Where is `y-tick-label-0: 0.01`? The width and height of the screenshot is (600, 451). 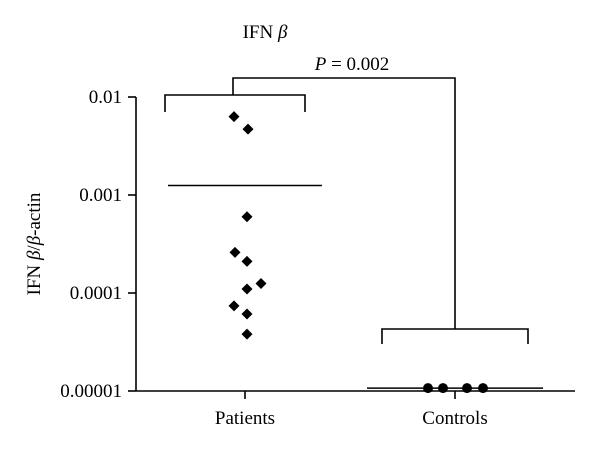 y-tick-label-0: 0.01 is located at coordinates (105, 97).